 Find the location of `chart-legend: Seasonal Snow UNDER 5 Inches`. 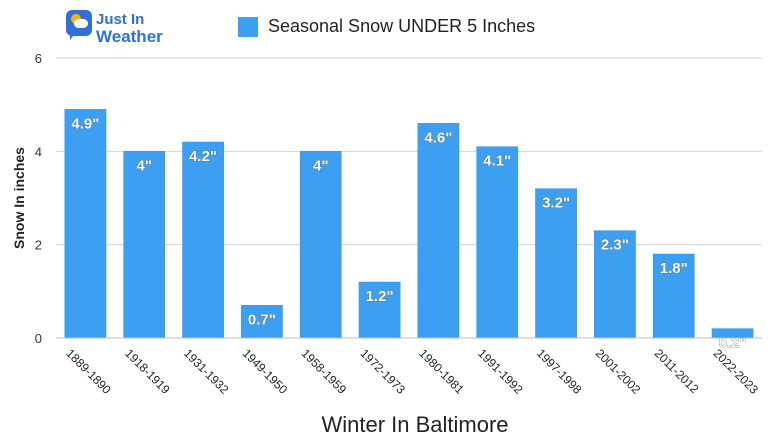

chart-legend: Seasonal Snow UNDER 5 Inches is located at coordinates (386, 26).